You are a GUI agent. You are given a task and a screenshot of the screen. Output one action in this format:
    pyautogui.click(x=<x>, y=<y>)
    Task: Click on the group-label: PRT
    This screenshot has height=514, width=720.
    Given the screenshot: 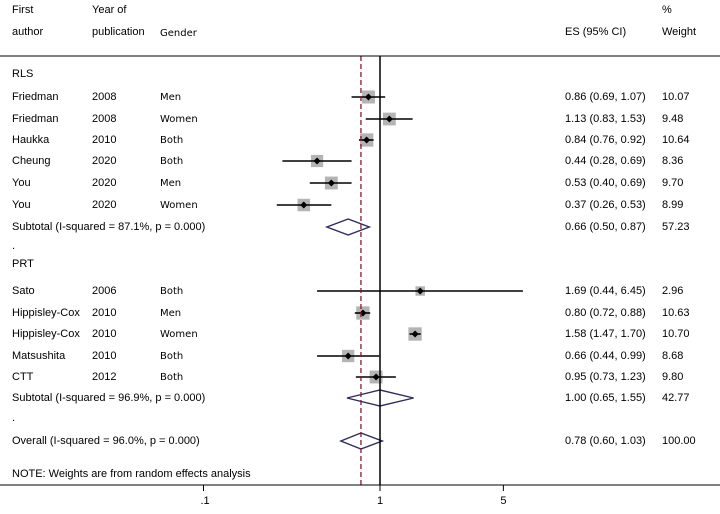 What is the action you would take?
    pyautogui.click(x=23, y=264)
    